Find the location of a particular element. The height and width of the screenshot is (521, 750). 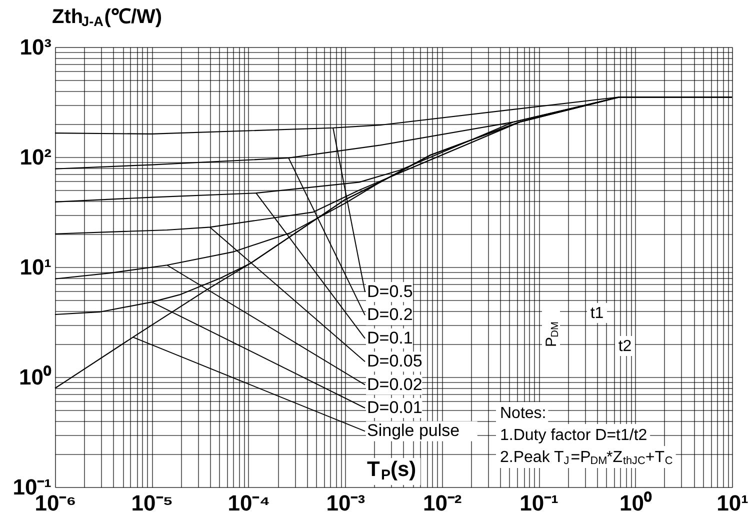

x-tick-label: 10⁰ is located at coordinates (636, 503).